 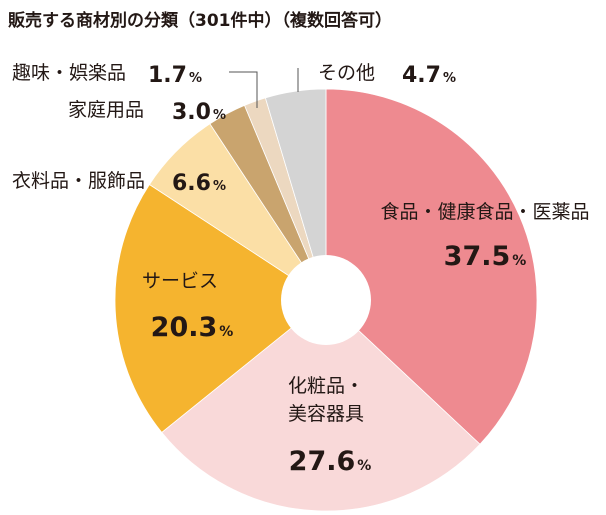 I want to click on category-label: 化粧品・, so click(x=326, y=386).